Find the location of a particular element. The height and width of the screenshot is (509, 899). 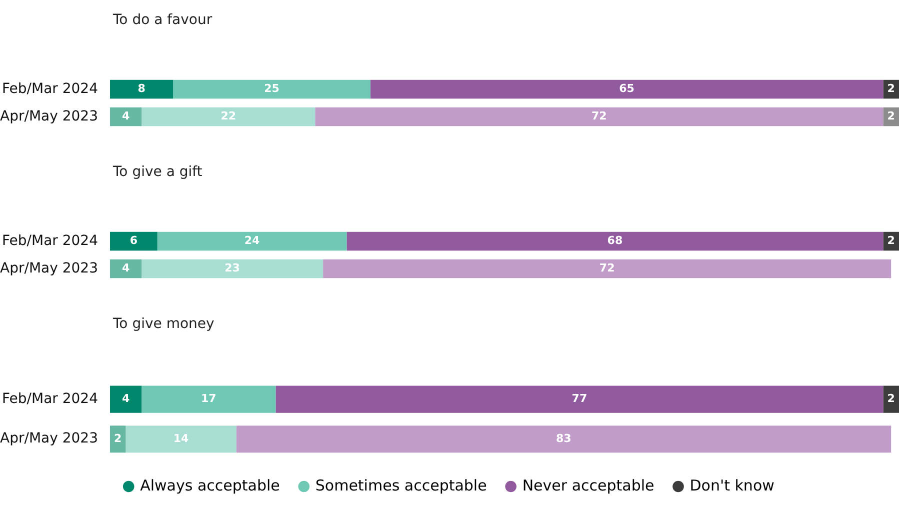

data-label: 25 is located at coordinates (272, 89).